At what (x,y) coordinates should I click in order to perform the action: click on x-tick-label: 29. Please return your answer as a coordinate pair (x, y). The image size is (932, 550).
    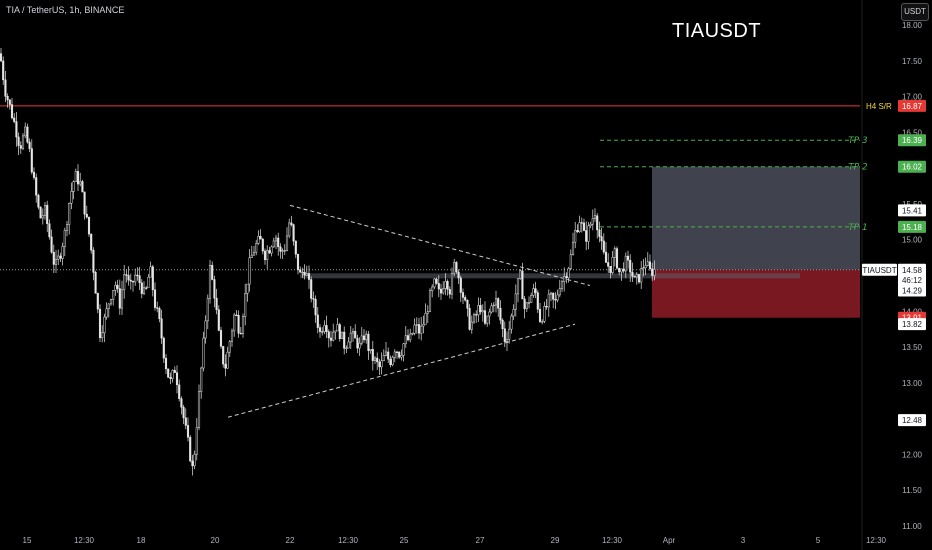
    Looking at the image, I should click on (555, 540).